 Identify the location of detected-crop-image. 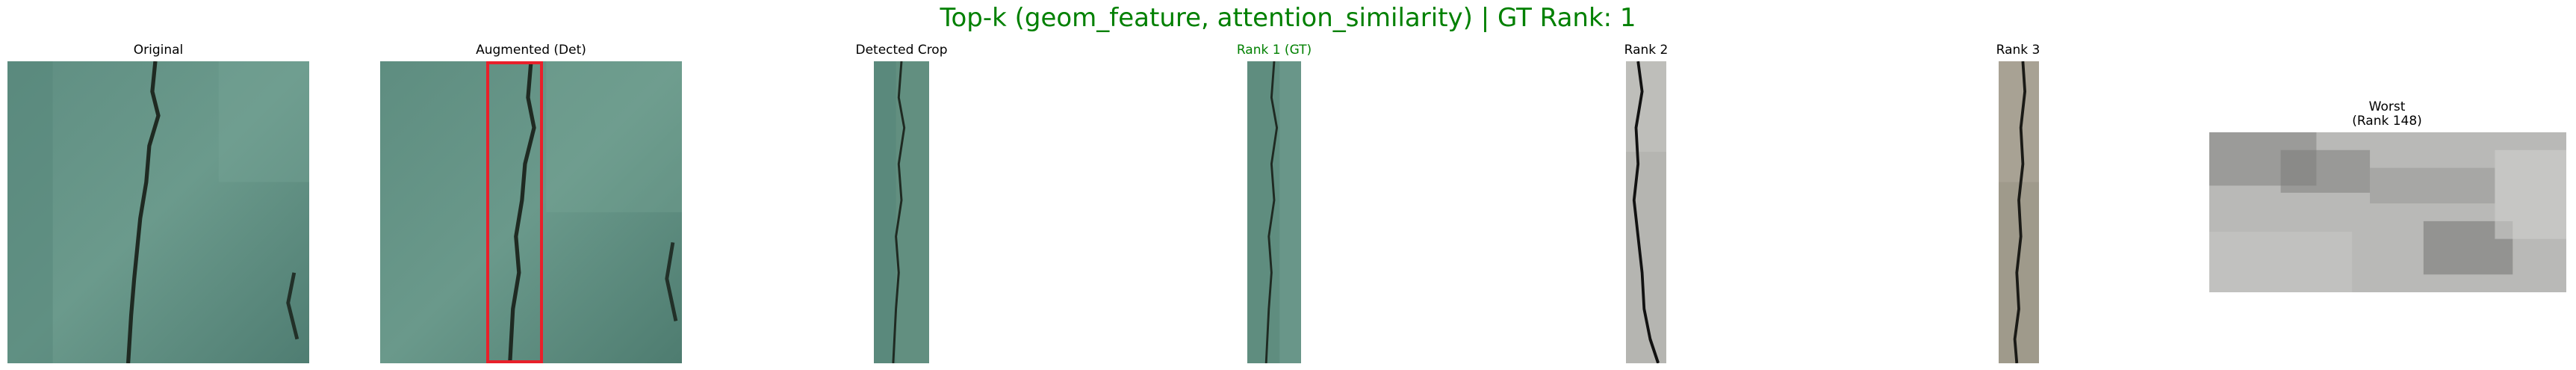
(901, 212).